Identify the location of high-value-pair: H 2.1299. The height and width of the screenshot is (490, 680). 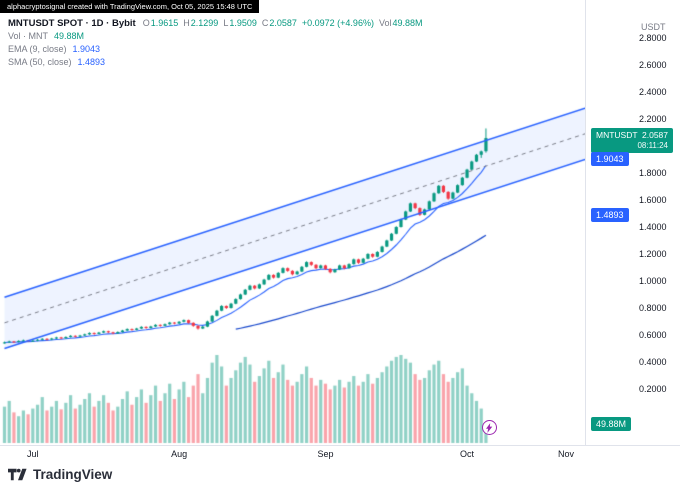
(201, 23).